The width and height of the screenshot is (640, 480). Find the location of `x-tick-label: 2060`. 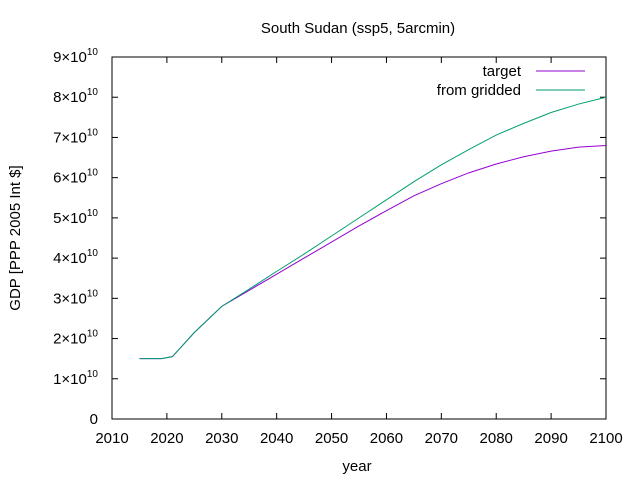

x-tick-label: 2060 is located at coordinates (386, 438).